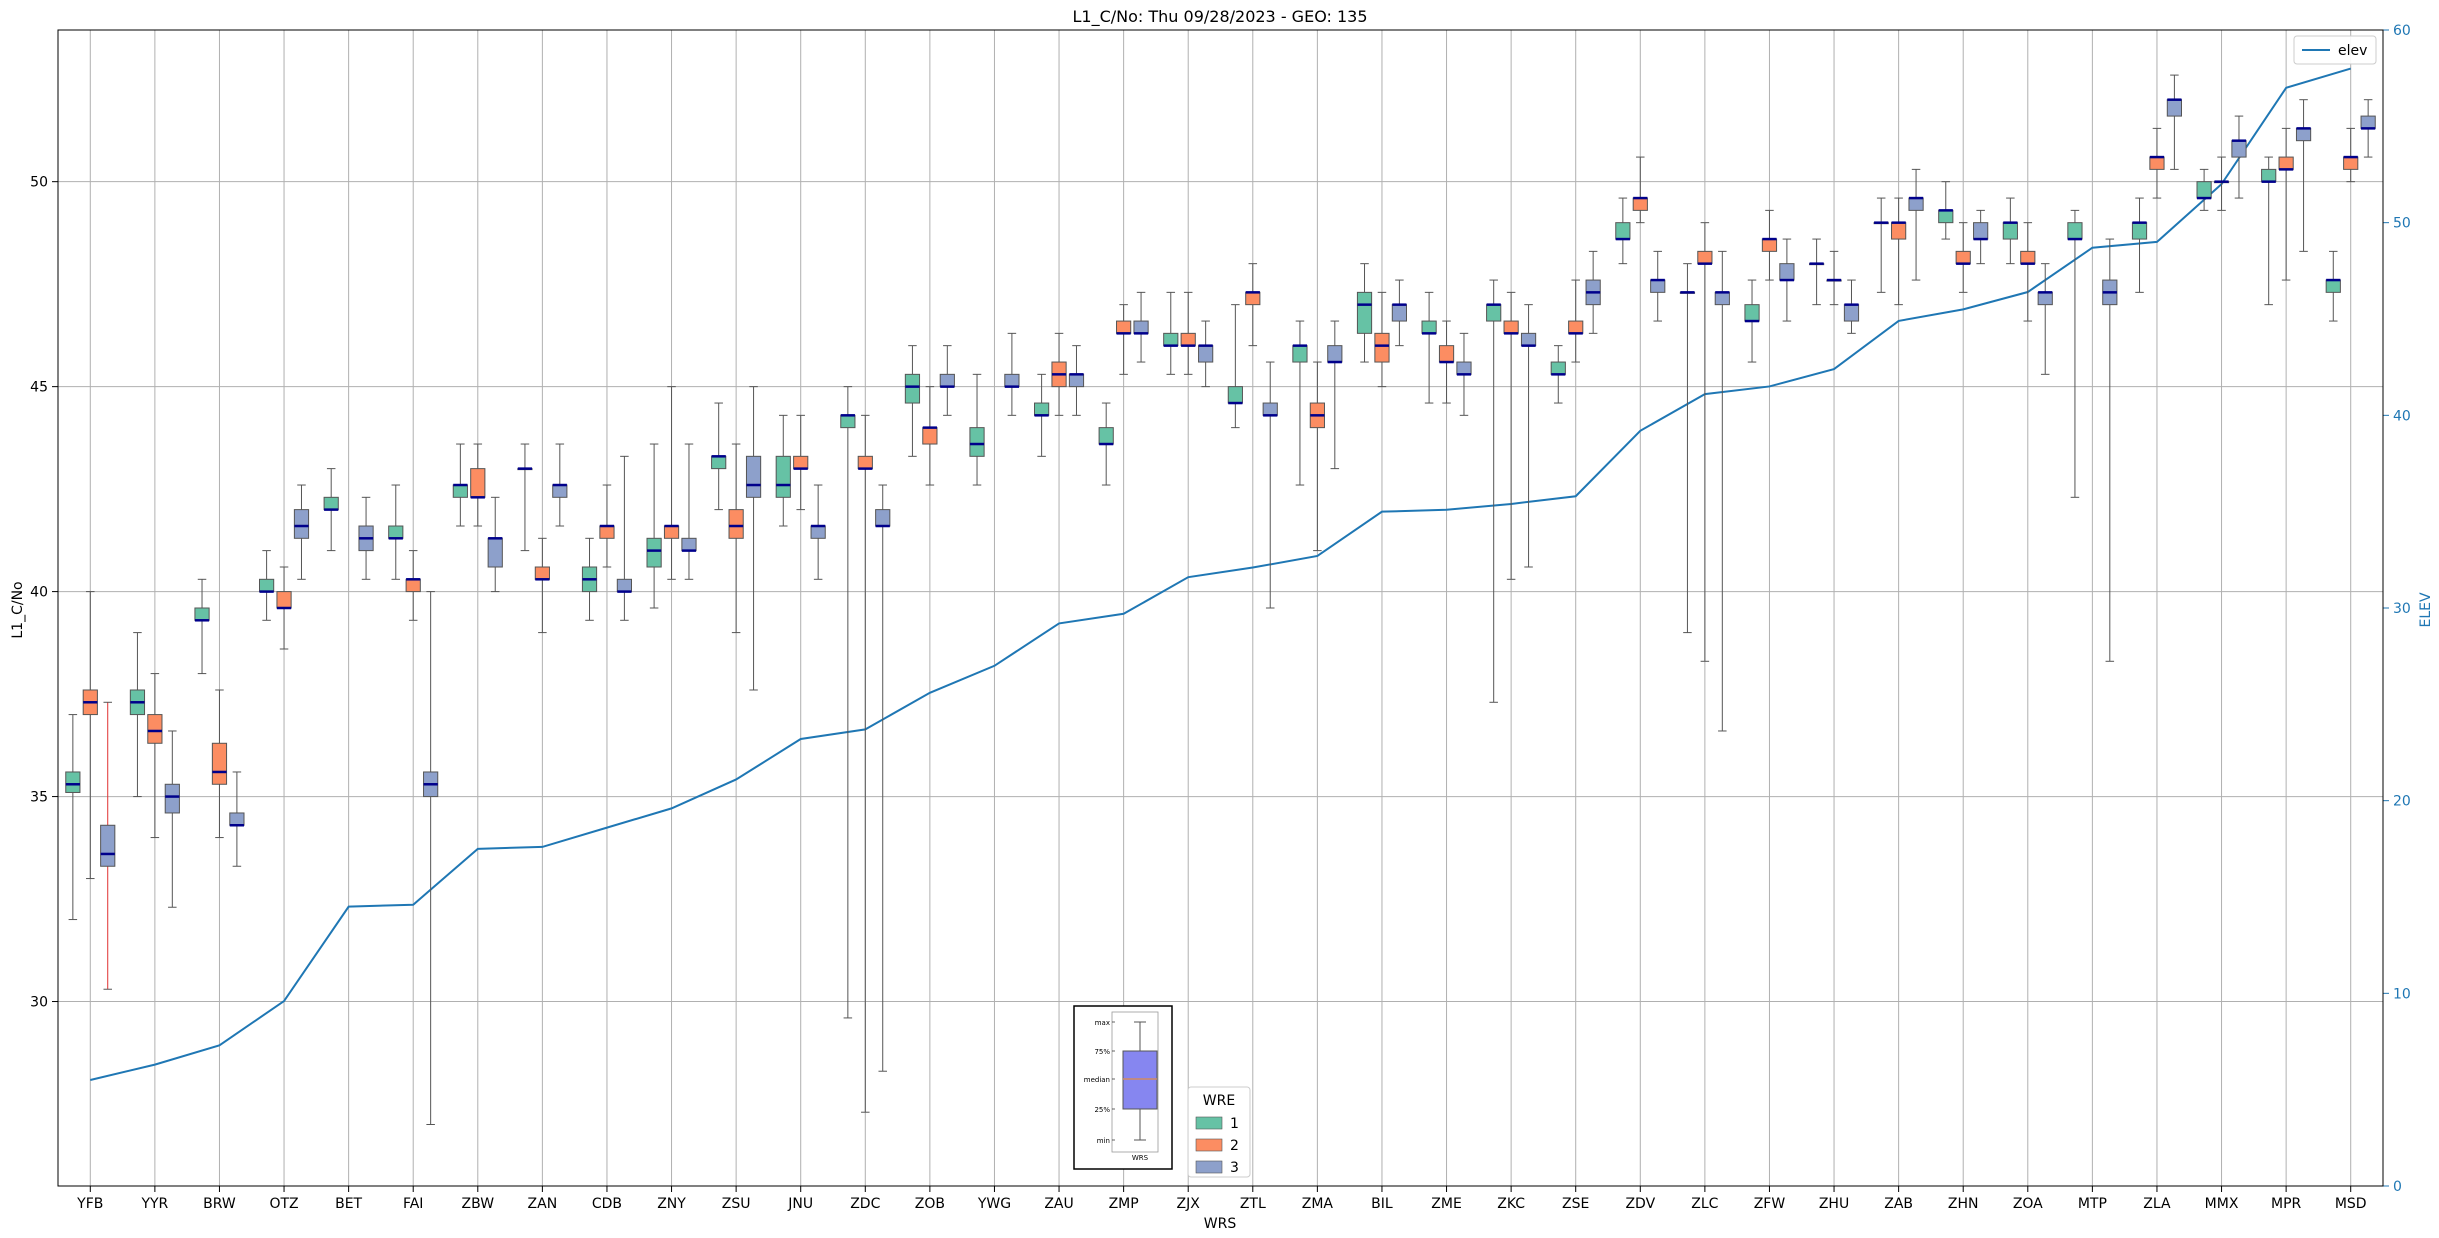  I want to click on y-tick-label: 50, so click(39, 183).